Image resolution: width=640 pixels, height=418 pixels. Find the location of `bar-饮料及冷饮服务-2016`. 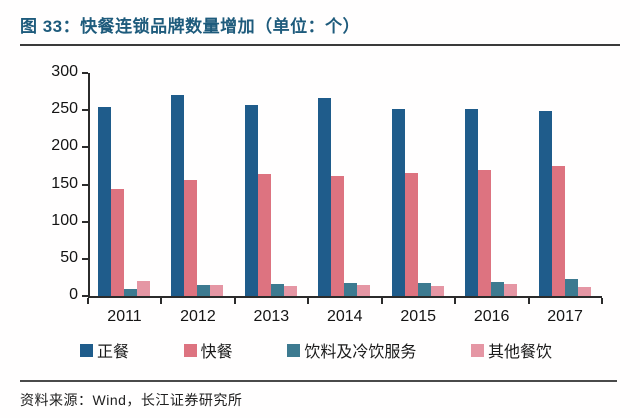

bar-饮料及冷饮服务-2016 is located at coordinates (498, 288).